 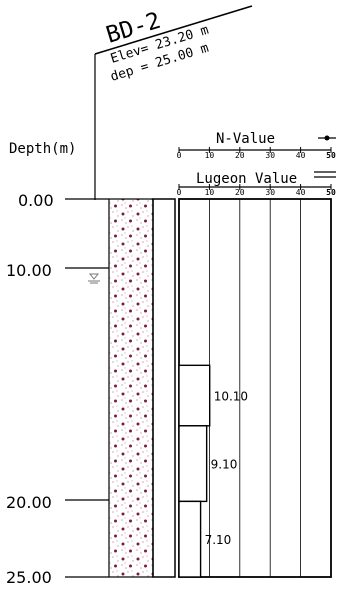 What do you see at coordinates (210, 192) in the screenshot?
I see `lugeon-scale-tick-label-10: 10` at bounding box center [210, 192].